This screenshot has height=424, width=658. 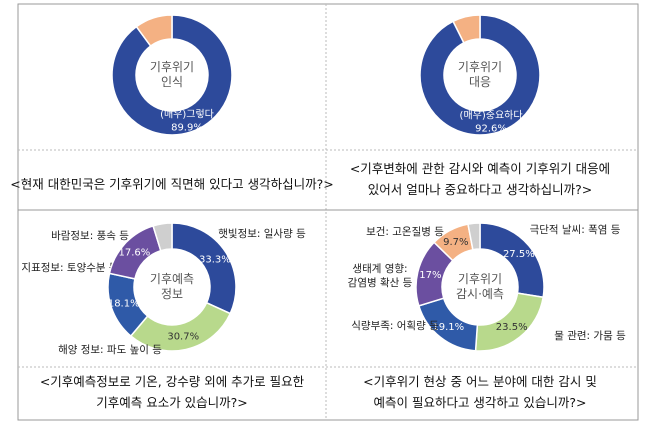 What do you see at coordinates (172, 402) in the screenshot?
I see `question: 기후예측 요소가 있습니까?>` at bounding box center [172, 402].